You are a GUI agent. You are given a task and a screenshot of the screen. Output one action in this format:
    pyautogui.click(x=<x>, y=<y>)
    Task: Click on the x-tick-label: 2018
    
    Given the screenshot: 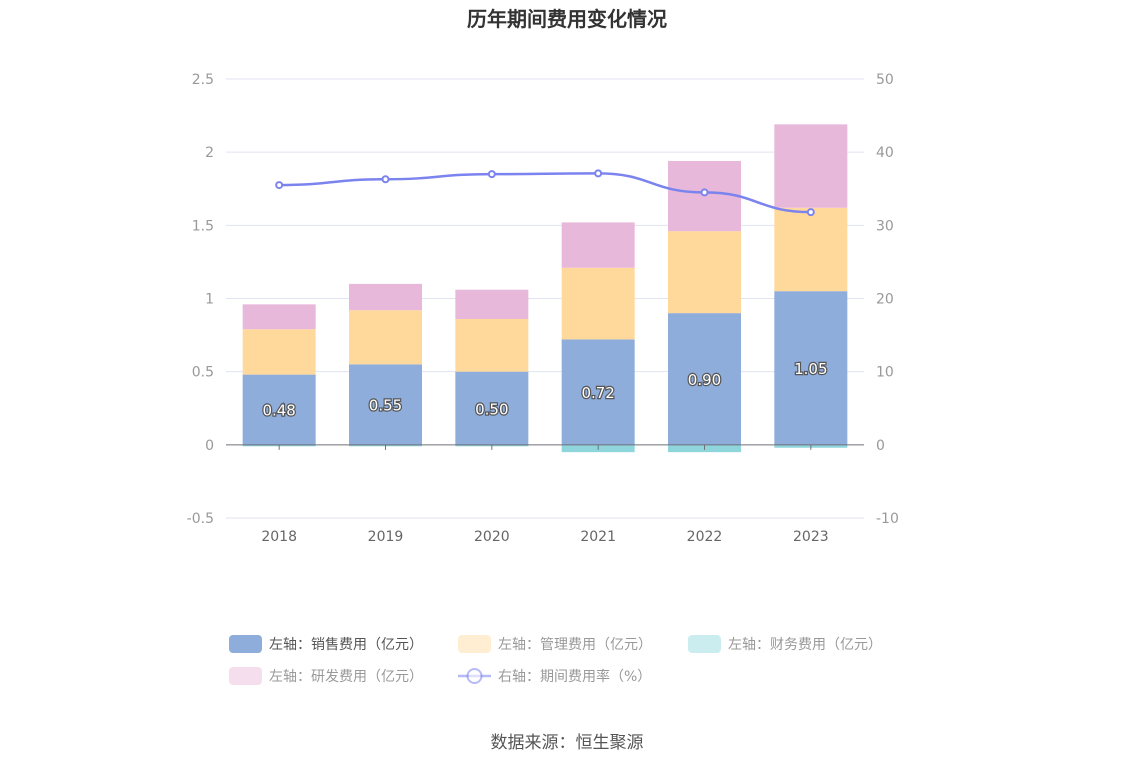 What is the action you would take?
    pyautogui.click(x=279, y=537)
    